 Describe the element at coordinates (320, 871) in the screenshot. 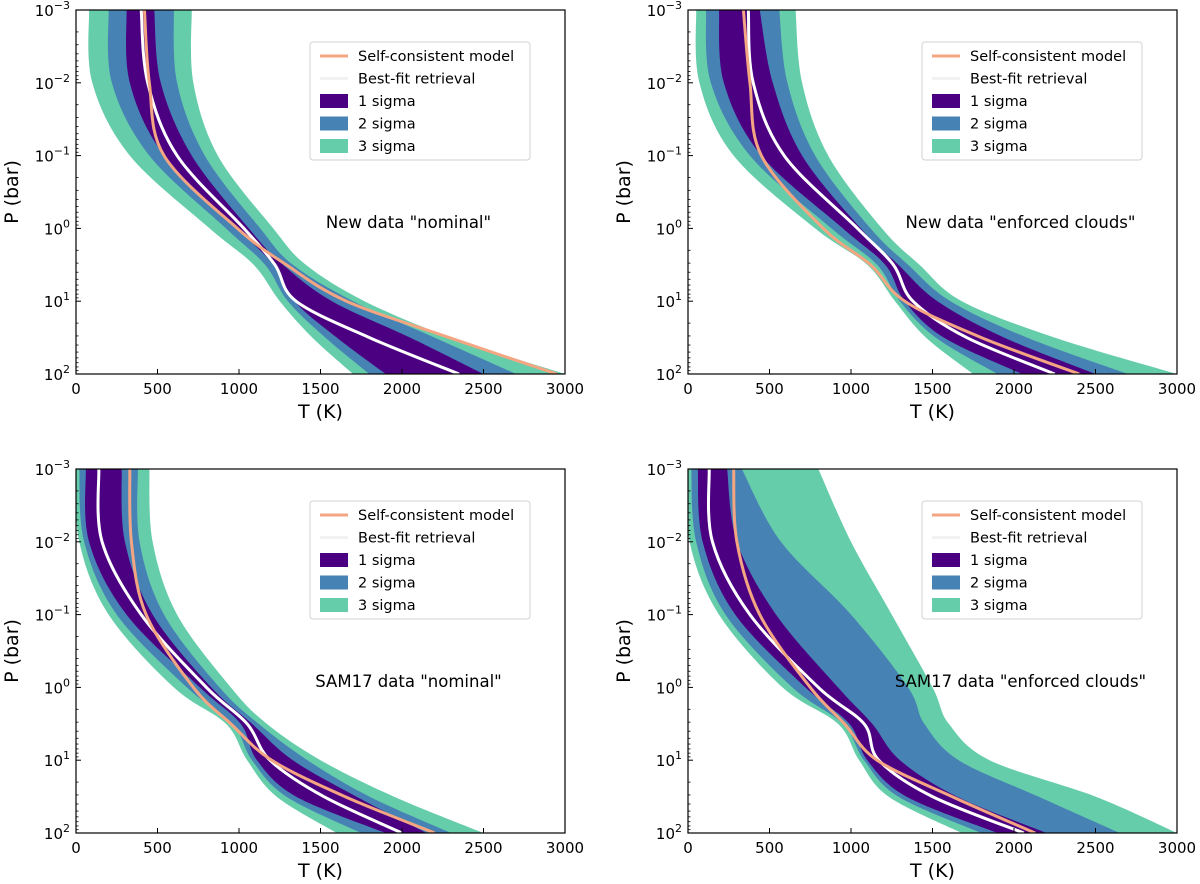

I see `x-axis-label: T (K)` at that location.